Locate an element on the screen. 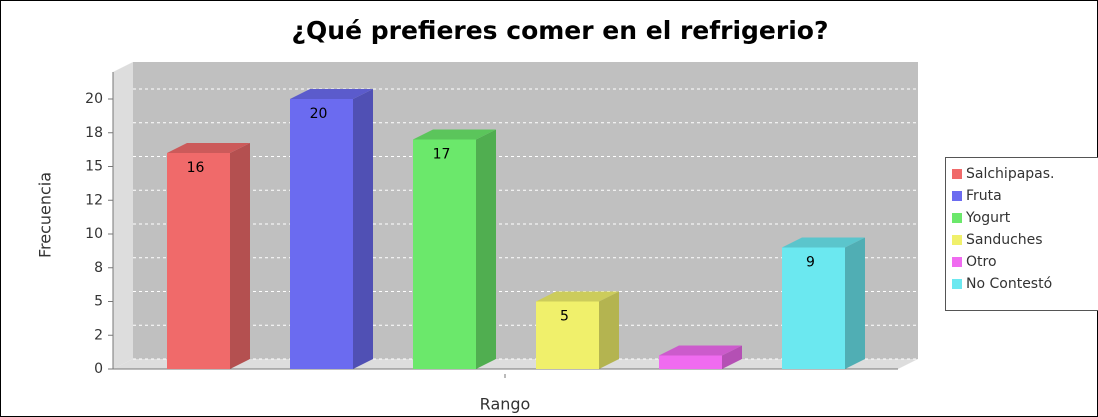  left-wall is located at coordinates (123, 215).